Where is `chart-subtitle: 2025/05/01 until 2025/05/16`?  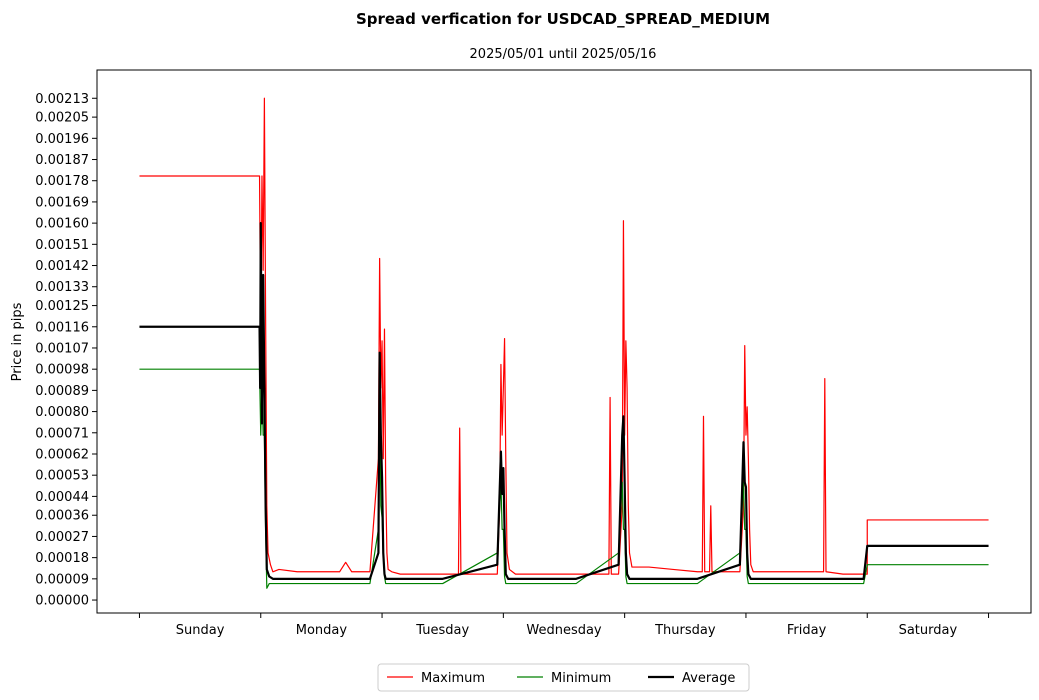 chart-subtitle: 2025/05/01 until 2025/05/16 is located at coordinates (563, 54).